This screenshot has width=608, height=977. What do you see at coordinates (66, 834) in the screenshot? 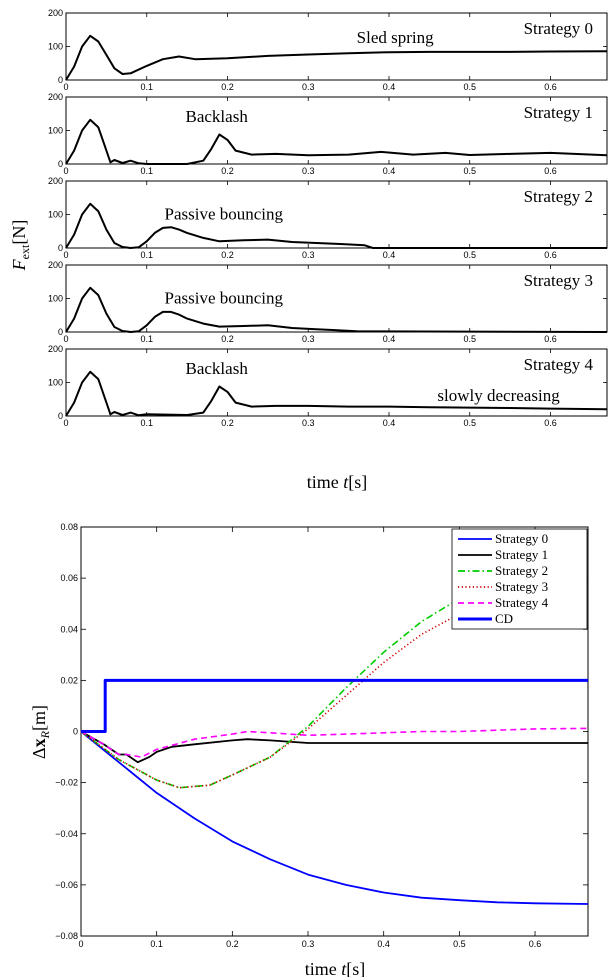
I see `y-tick-label: −0.04` at bounding box center [66, 834].